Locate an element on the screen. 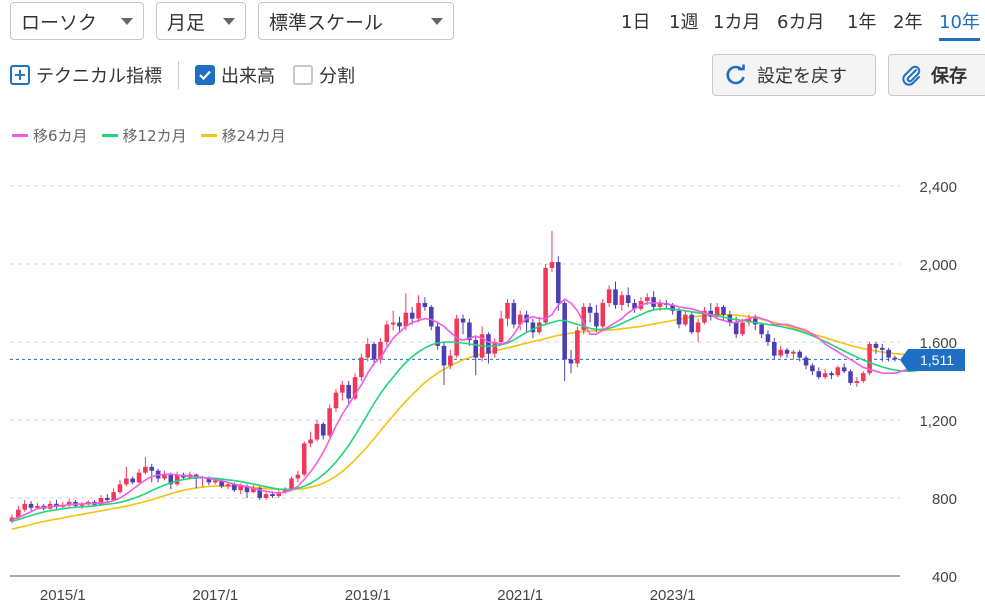  x-tick-label: 2023/1 is located at coordinates (673, 594).